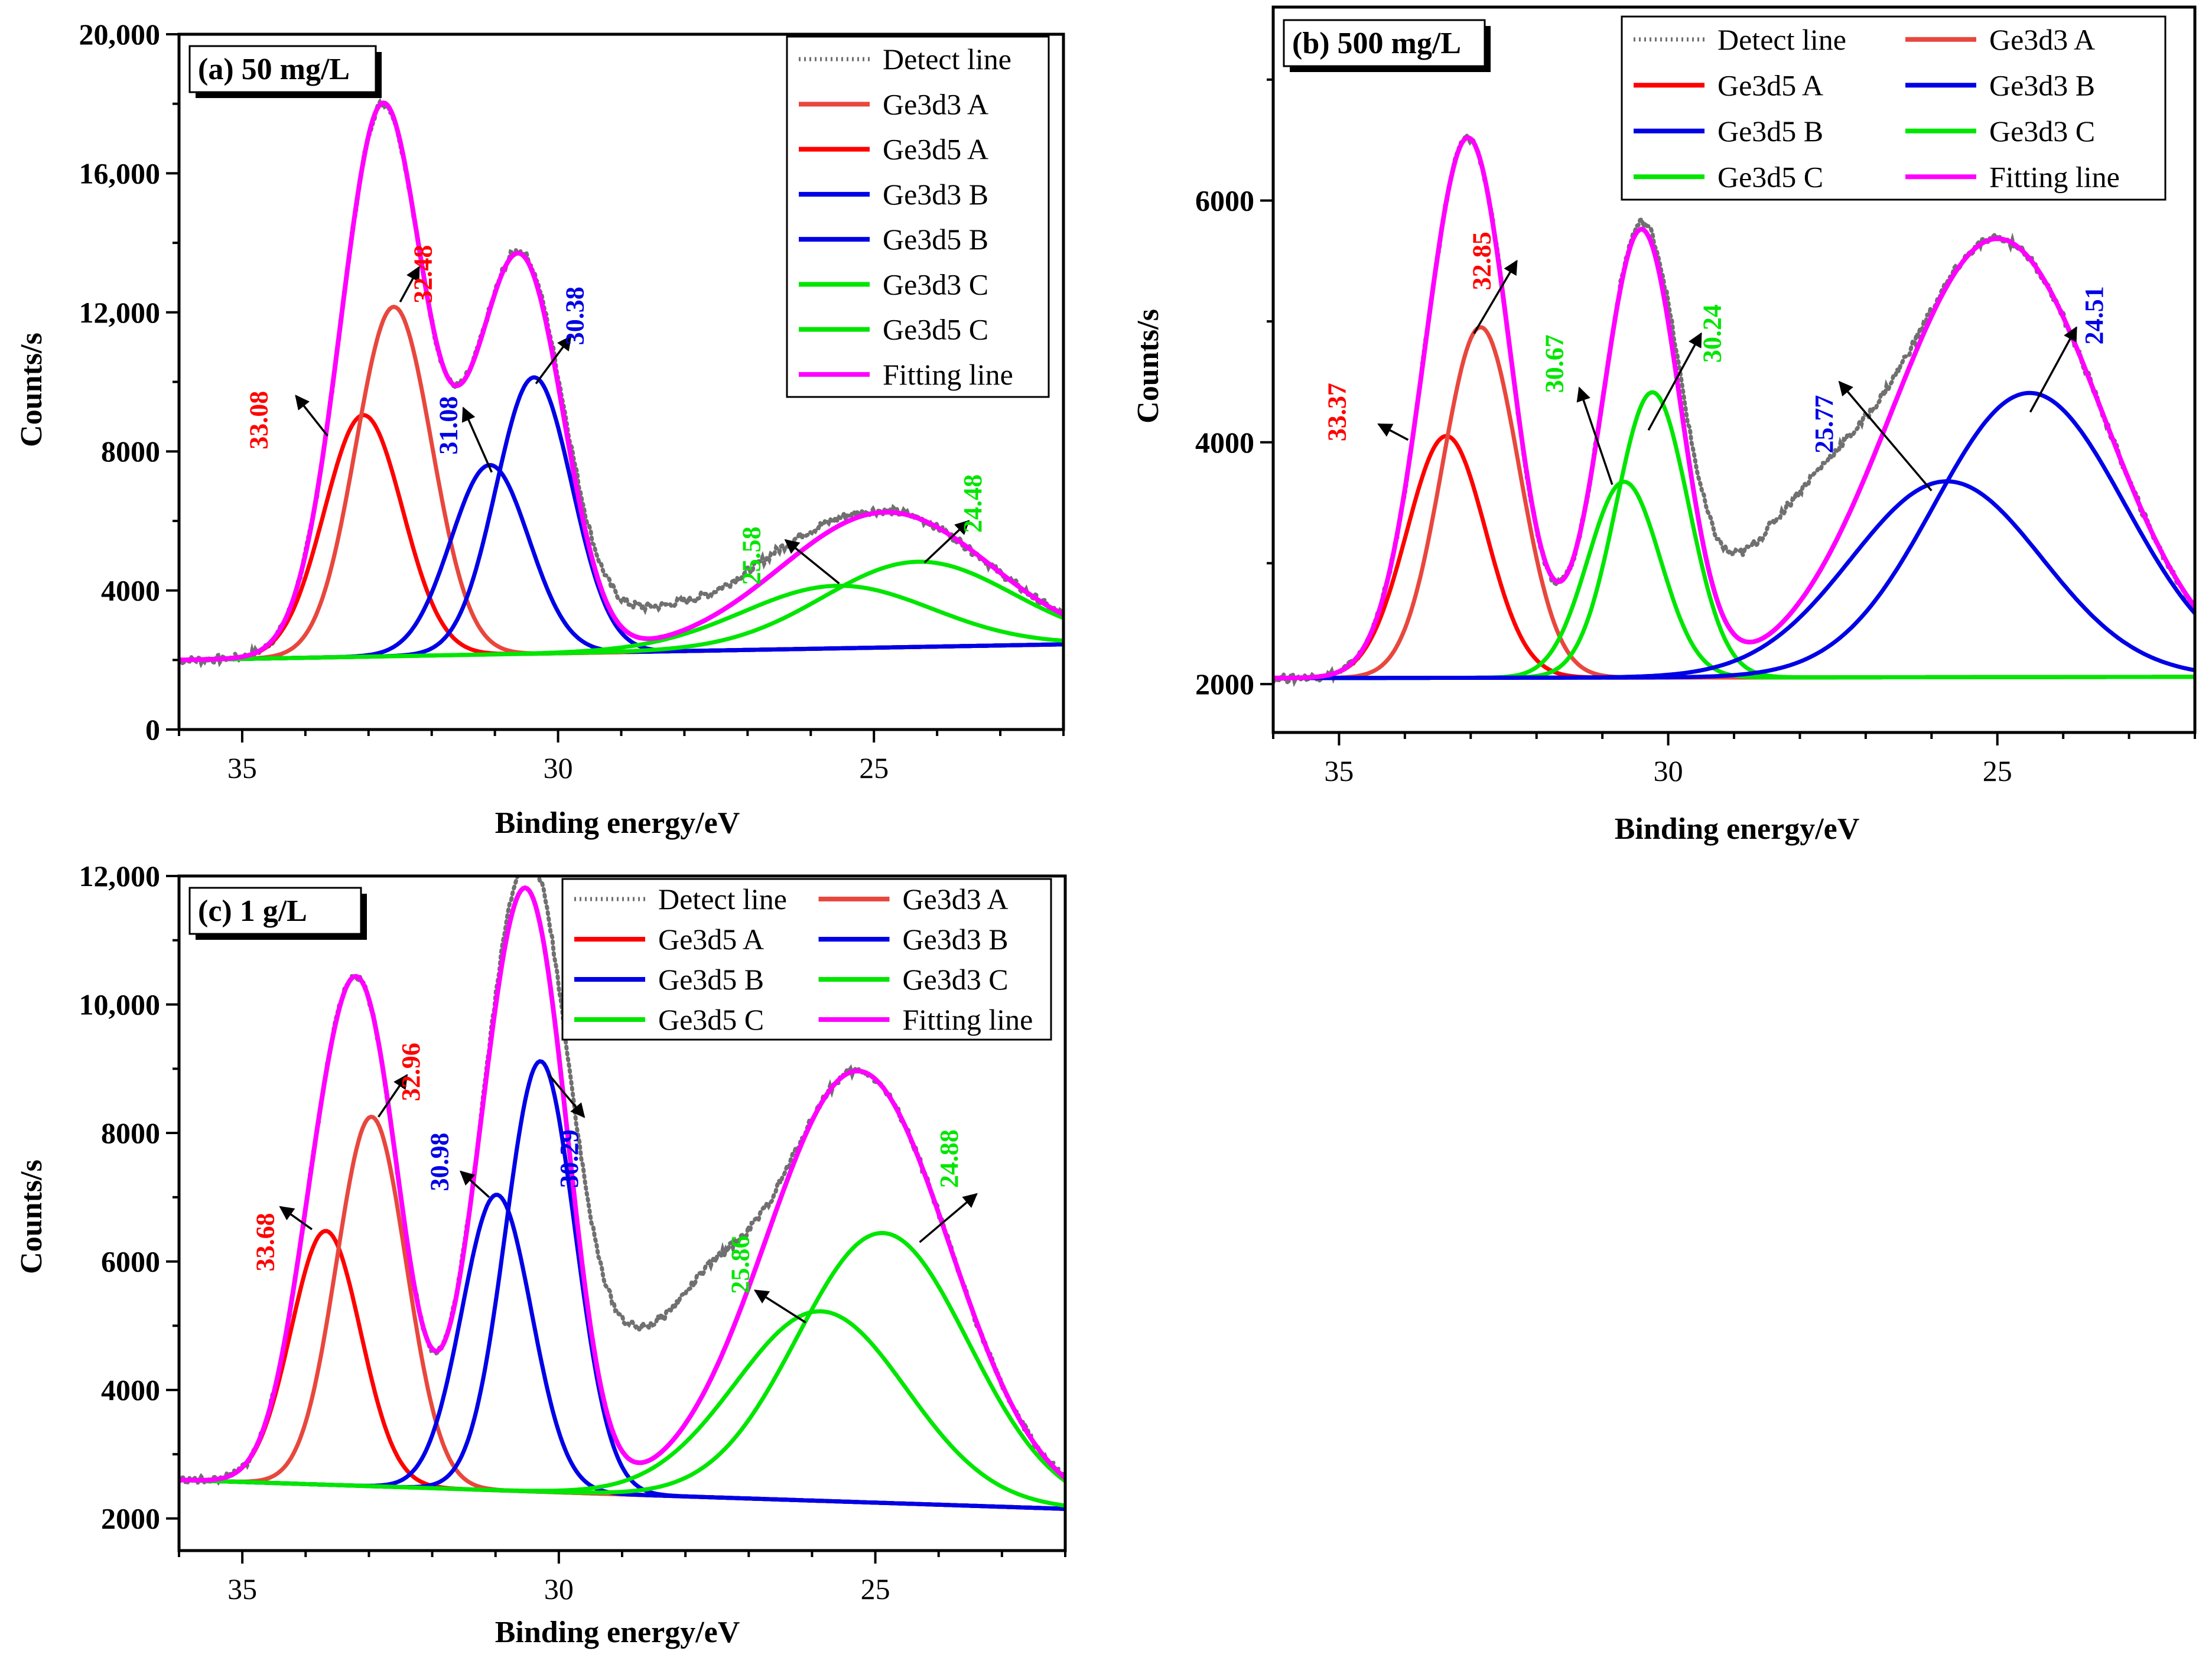  What do you see at coordinates (242, 1589) in the screenshot?
I see `panel-c-x-tick-label: 35` at bounding box center [242, 1589].